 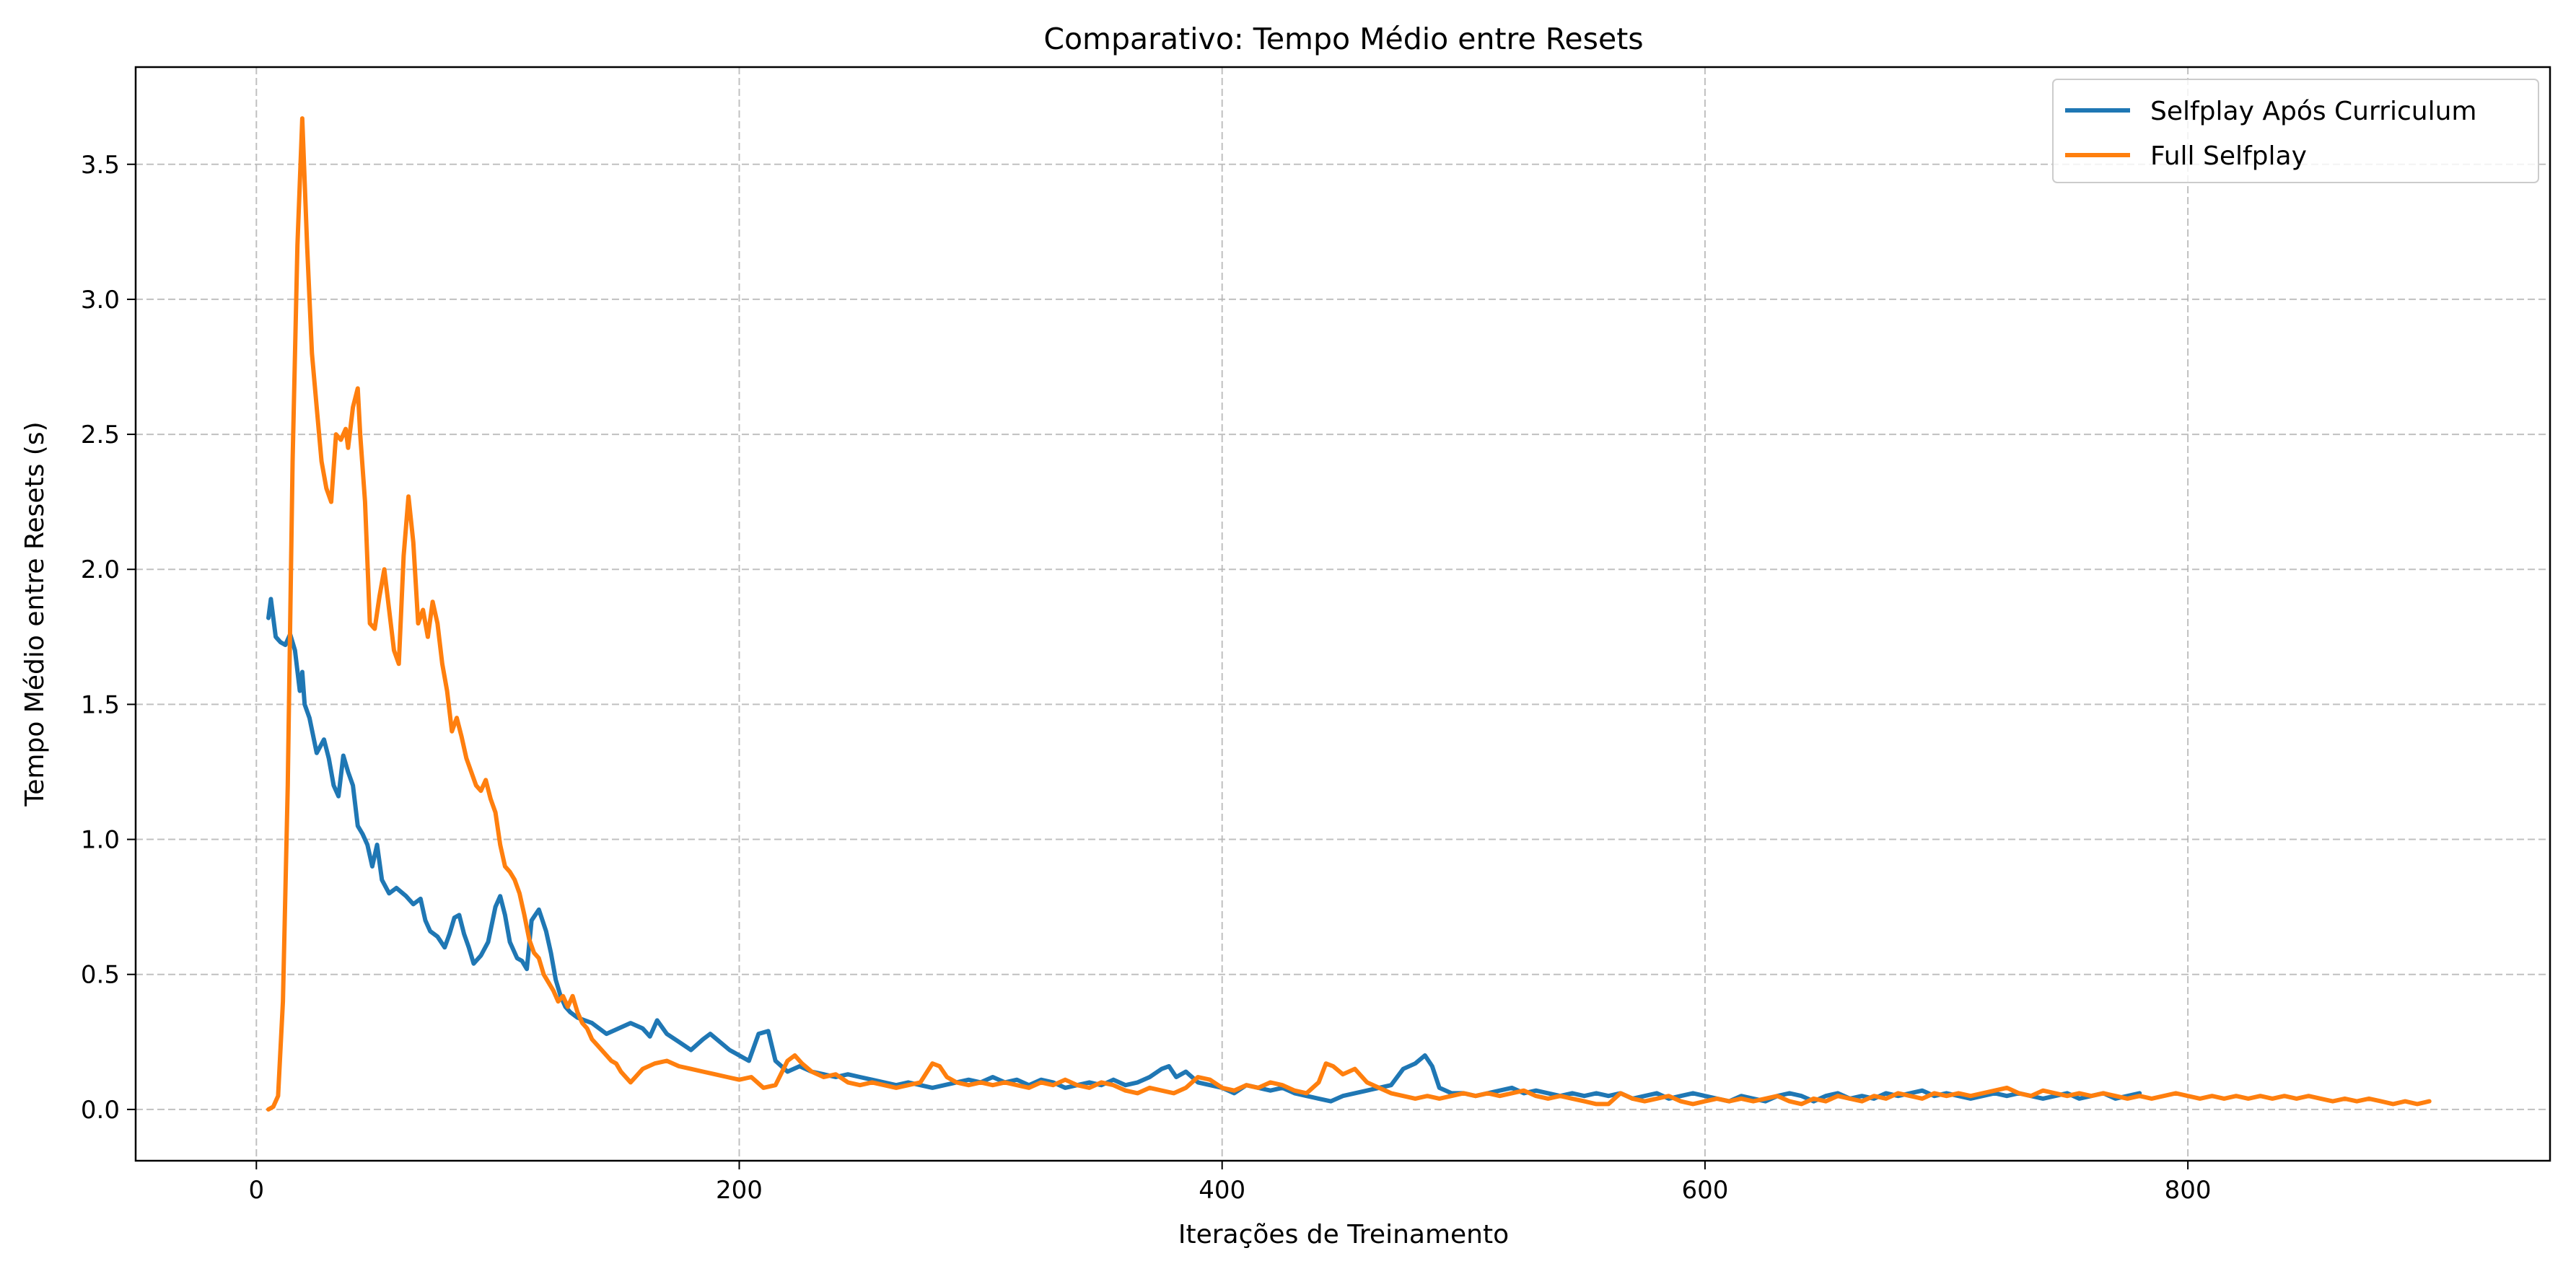 I want to click on x-axis-label: Iterações de Treinamento, so click(x=1343, y=1235).